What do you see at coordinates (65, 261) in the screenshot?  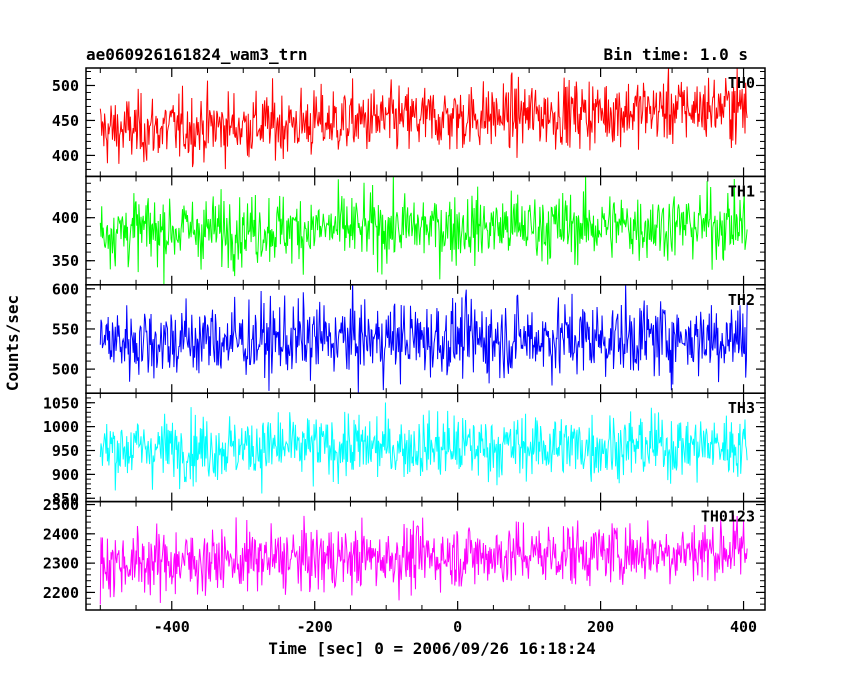 I see `y-tick-label: 350` at bounding box center [65, 261].